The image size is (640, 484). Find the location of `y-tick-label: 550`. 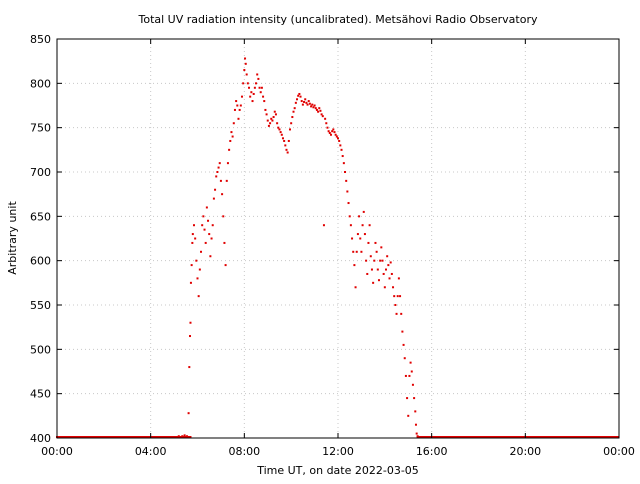

y-tick-label: 550 is located at coordinates (40, 305).